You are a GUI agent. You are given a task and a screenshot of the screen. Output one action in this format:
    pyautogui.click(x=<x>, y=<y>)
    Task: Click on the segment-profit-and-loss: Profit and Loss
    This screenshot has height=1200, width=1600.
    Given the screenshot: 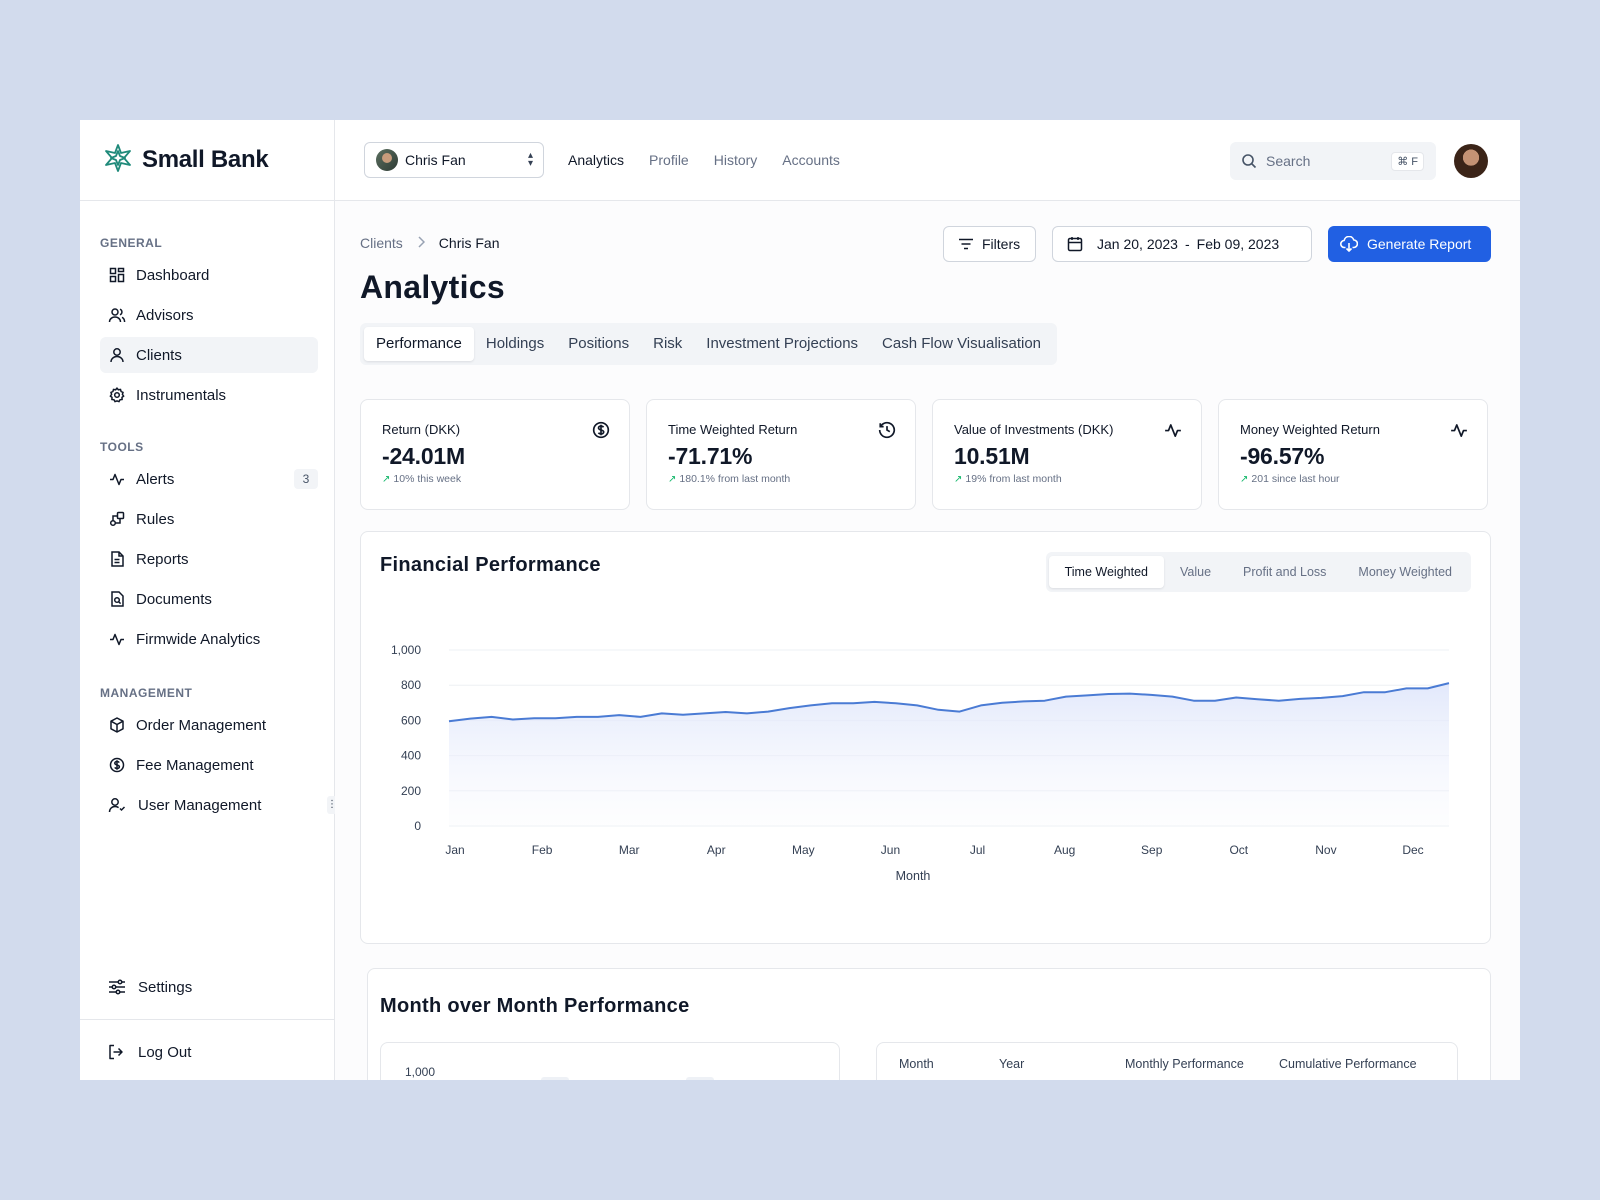 What is the action you would take?
    pyautogui.click(x=1285, y=572)
    